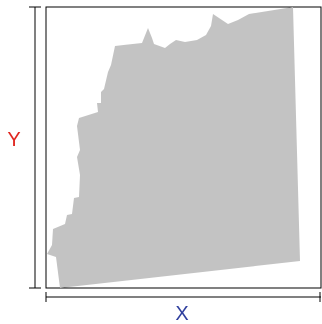 The width and height of the screenshot is (322, 324). Describe the element at coordinates (183, 297) in the screenshot. I see `x-dimension-line` at that location.